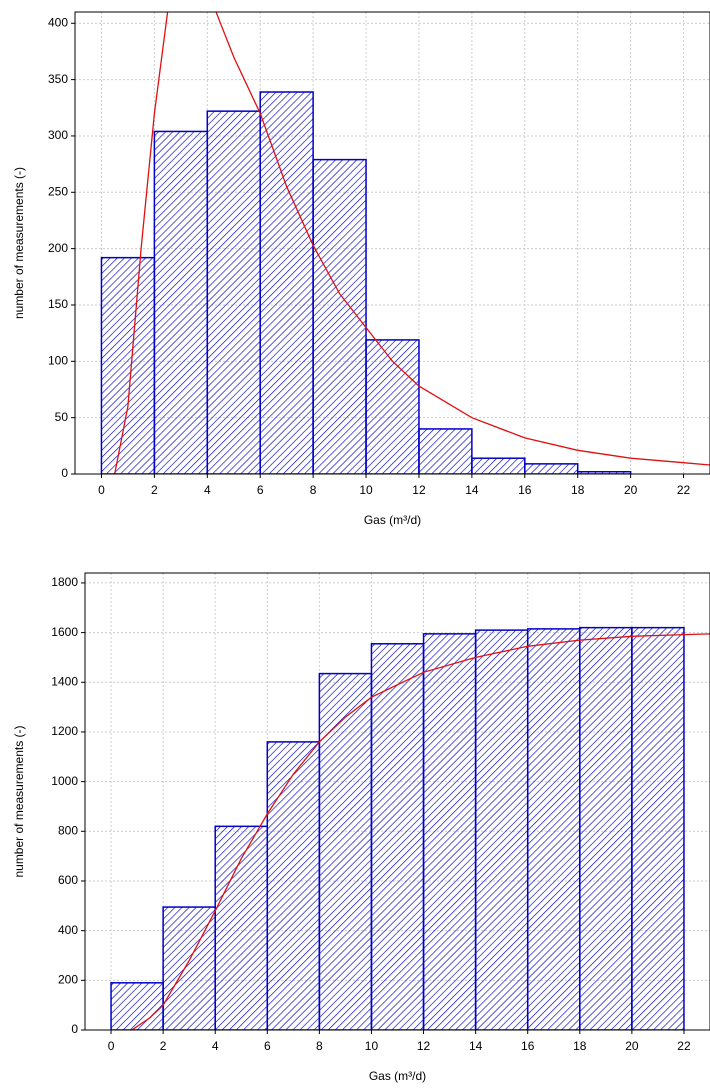 The height and width of the screenshot is (1088, 710). What do you see at coordinates (58, 360) in the screenshot?
I see `y-tick-label: 100` at bounding box center [58, 360].